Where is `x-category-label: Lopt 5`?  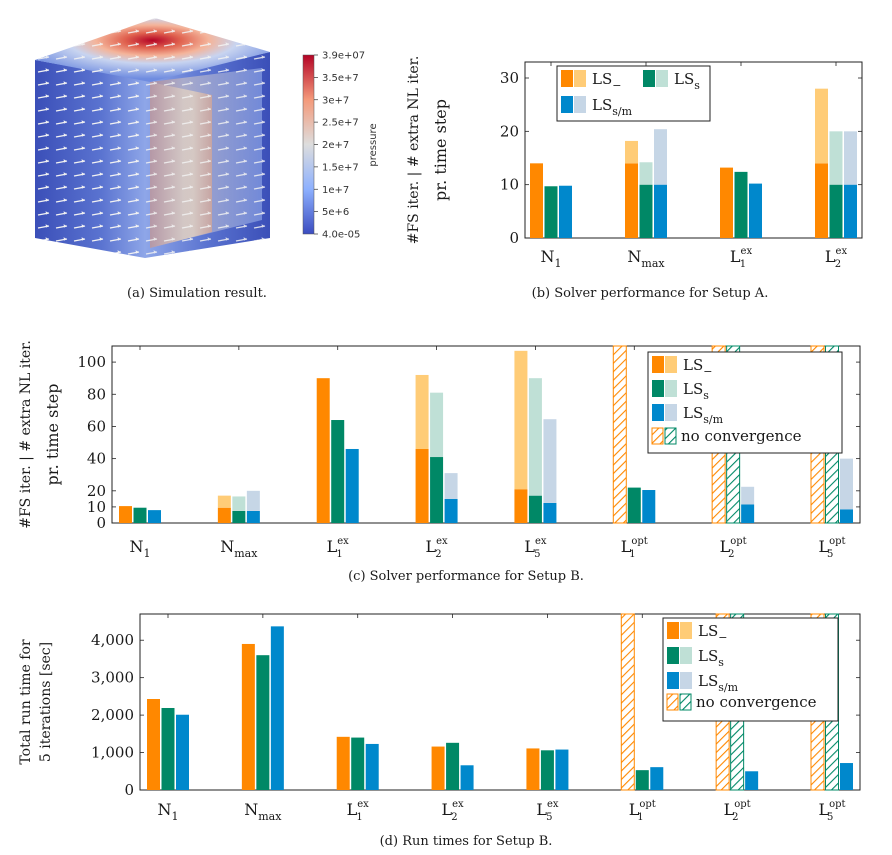 x-category-label: Lopt 5 is located at coordinates (831, 811).